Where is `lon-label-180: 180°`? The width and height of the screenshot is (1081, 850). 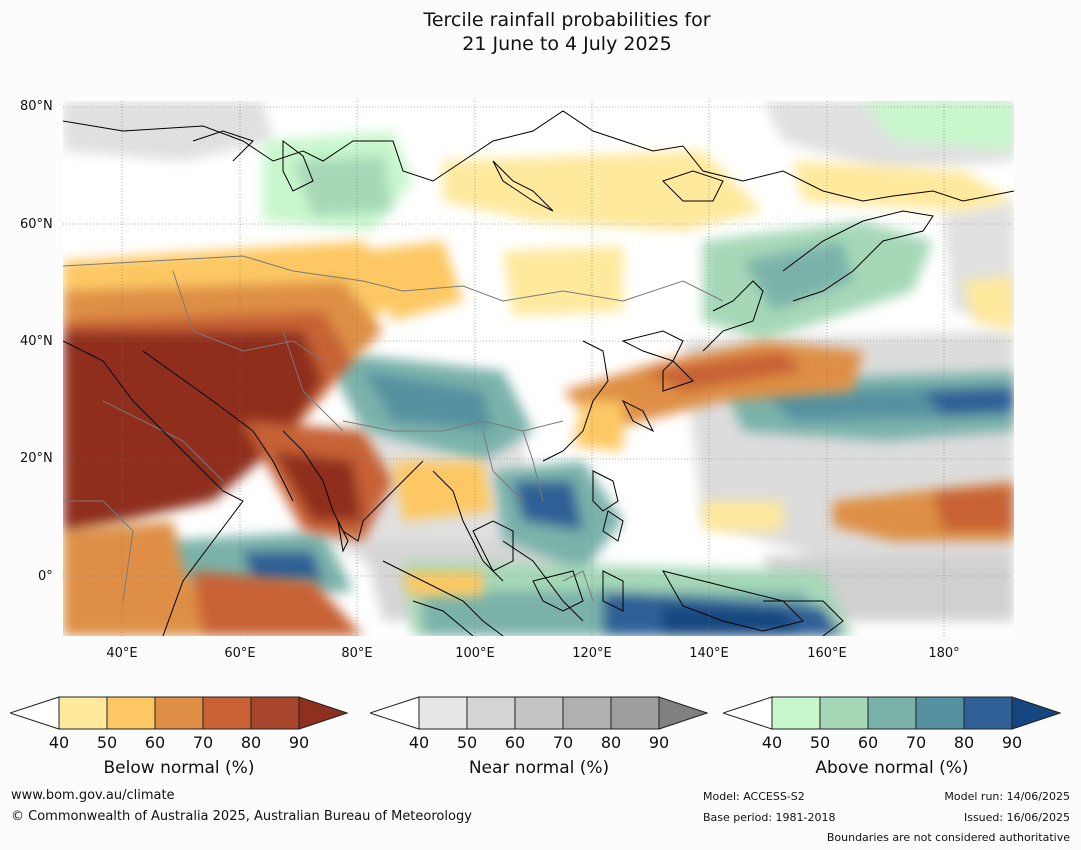 lon-label-180: 180° is located at coordinates (944, 653).